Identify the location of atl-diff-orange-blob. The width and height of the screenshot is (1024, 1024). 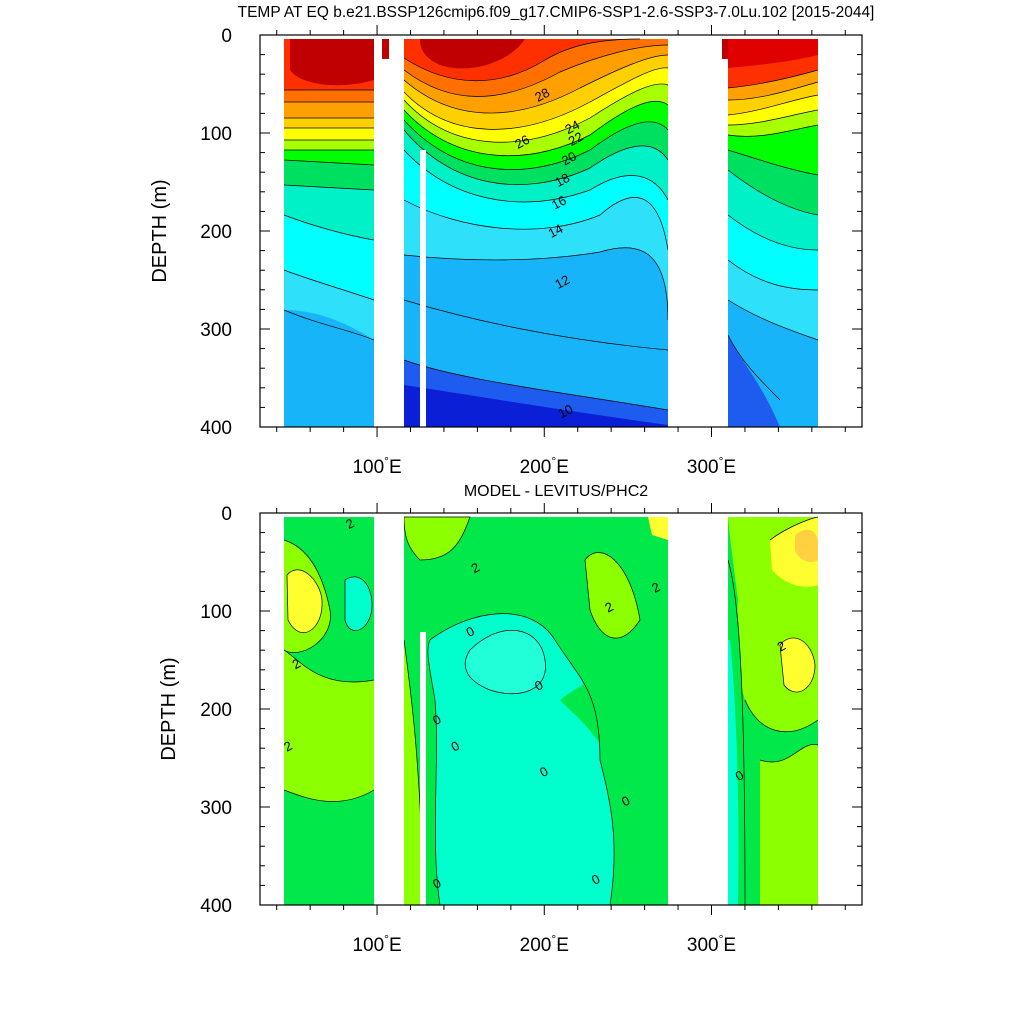
(806, 545).